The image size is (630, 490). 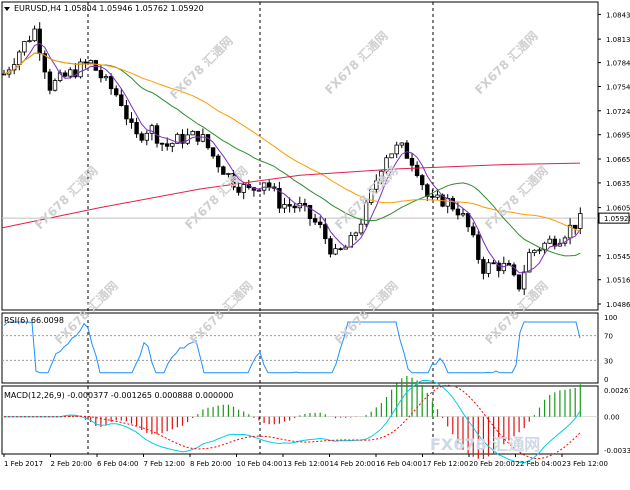 What do you see at coordinates (618, 112) in the screenshot?
I see `price-axis-label: 1.07245` at bounding box center [618, 112].